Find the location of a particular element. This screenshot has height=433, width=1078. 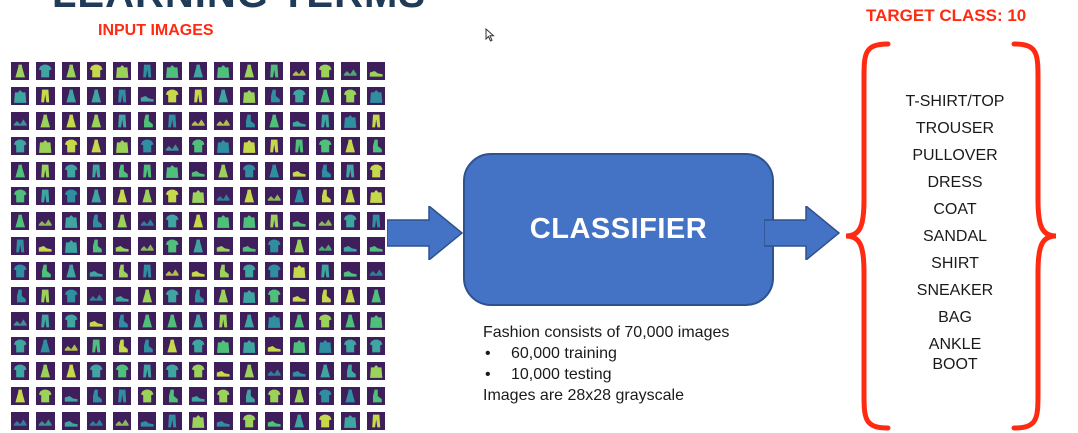

bullet-training: • 60,000 training is located at coordinates (551, 353).